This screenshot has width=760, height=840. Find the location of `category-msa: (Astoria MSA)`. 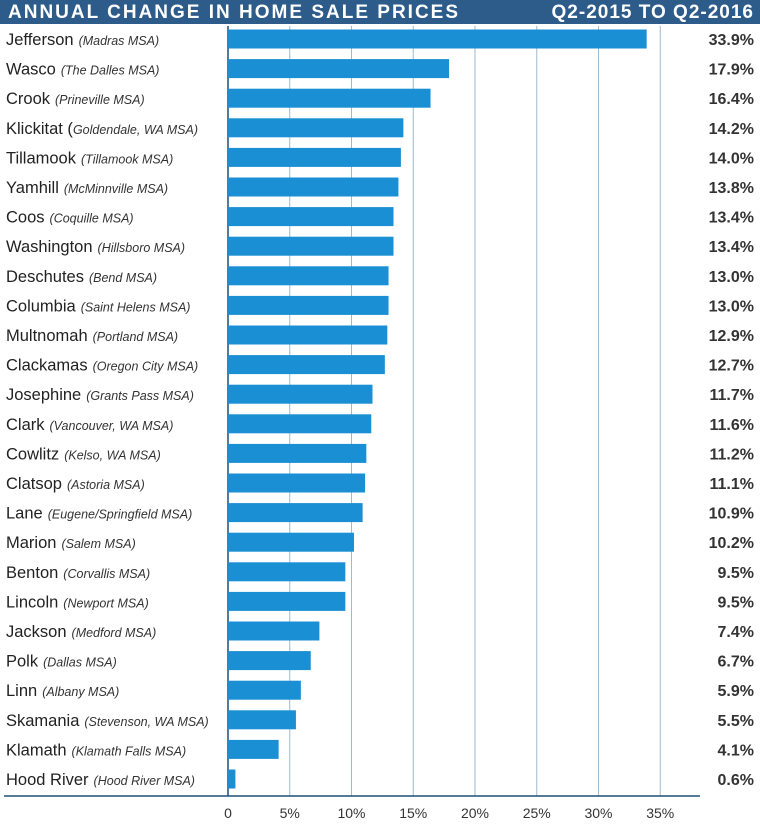

category-msa: (Astoria MSA) is located at coordinates (106, 485).